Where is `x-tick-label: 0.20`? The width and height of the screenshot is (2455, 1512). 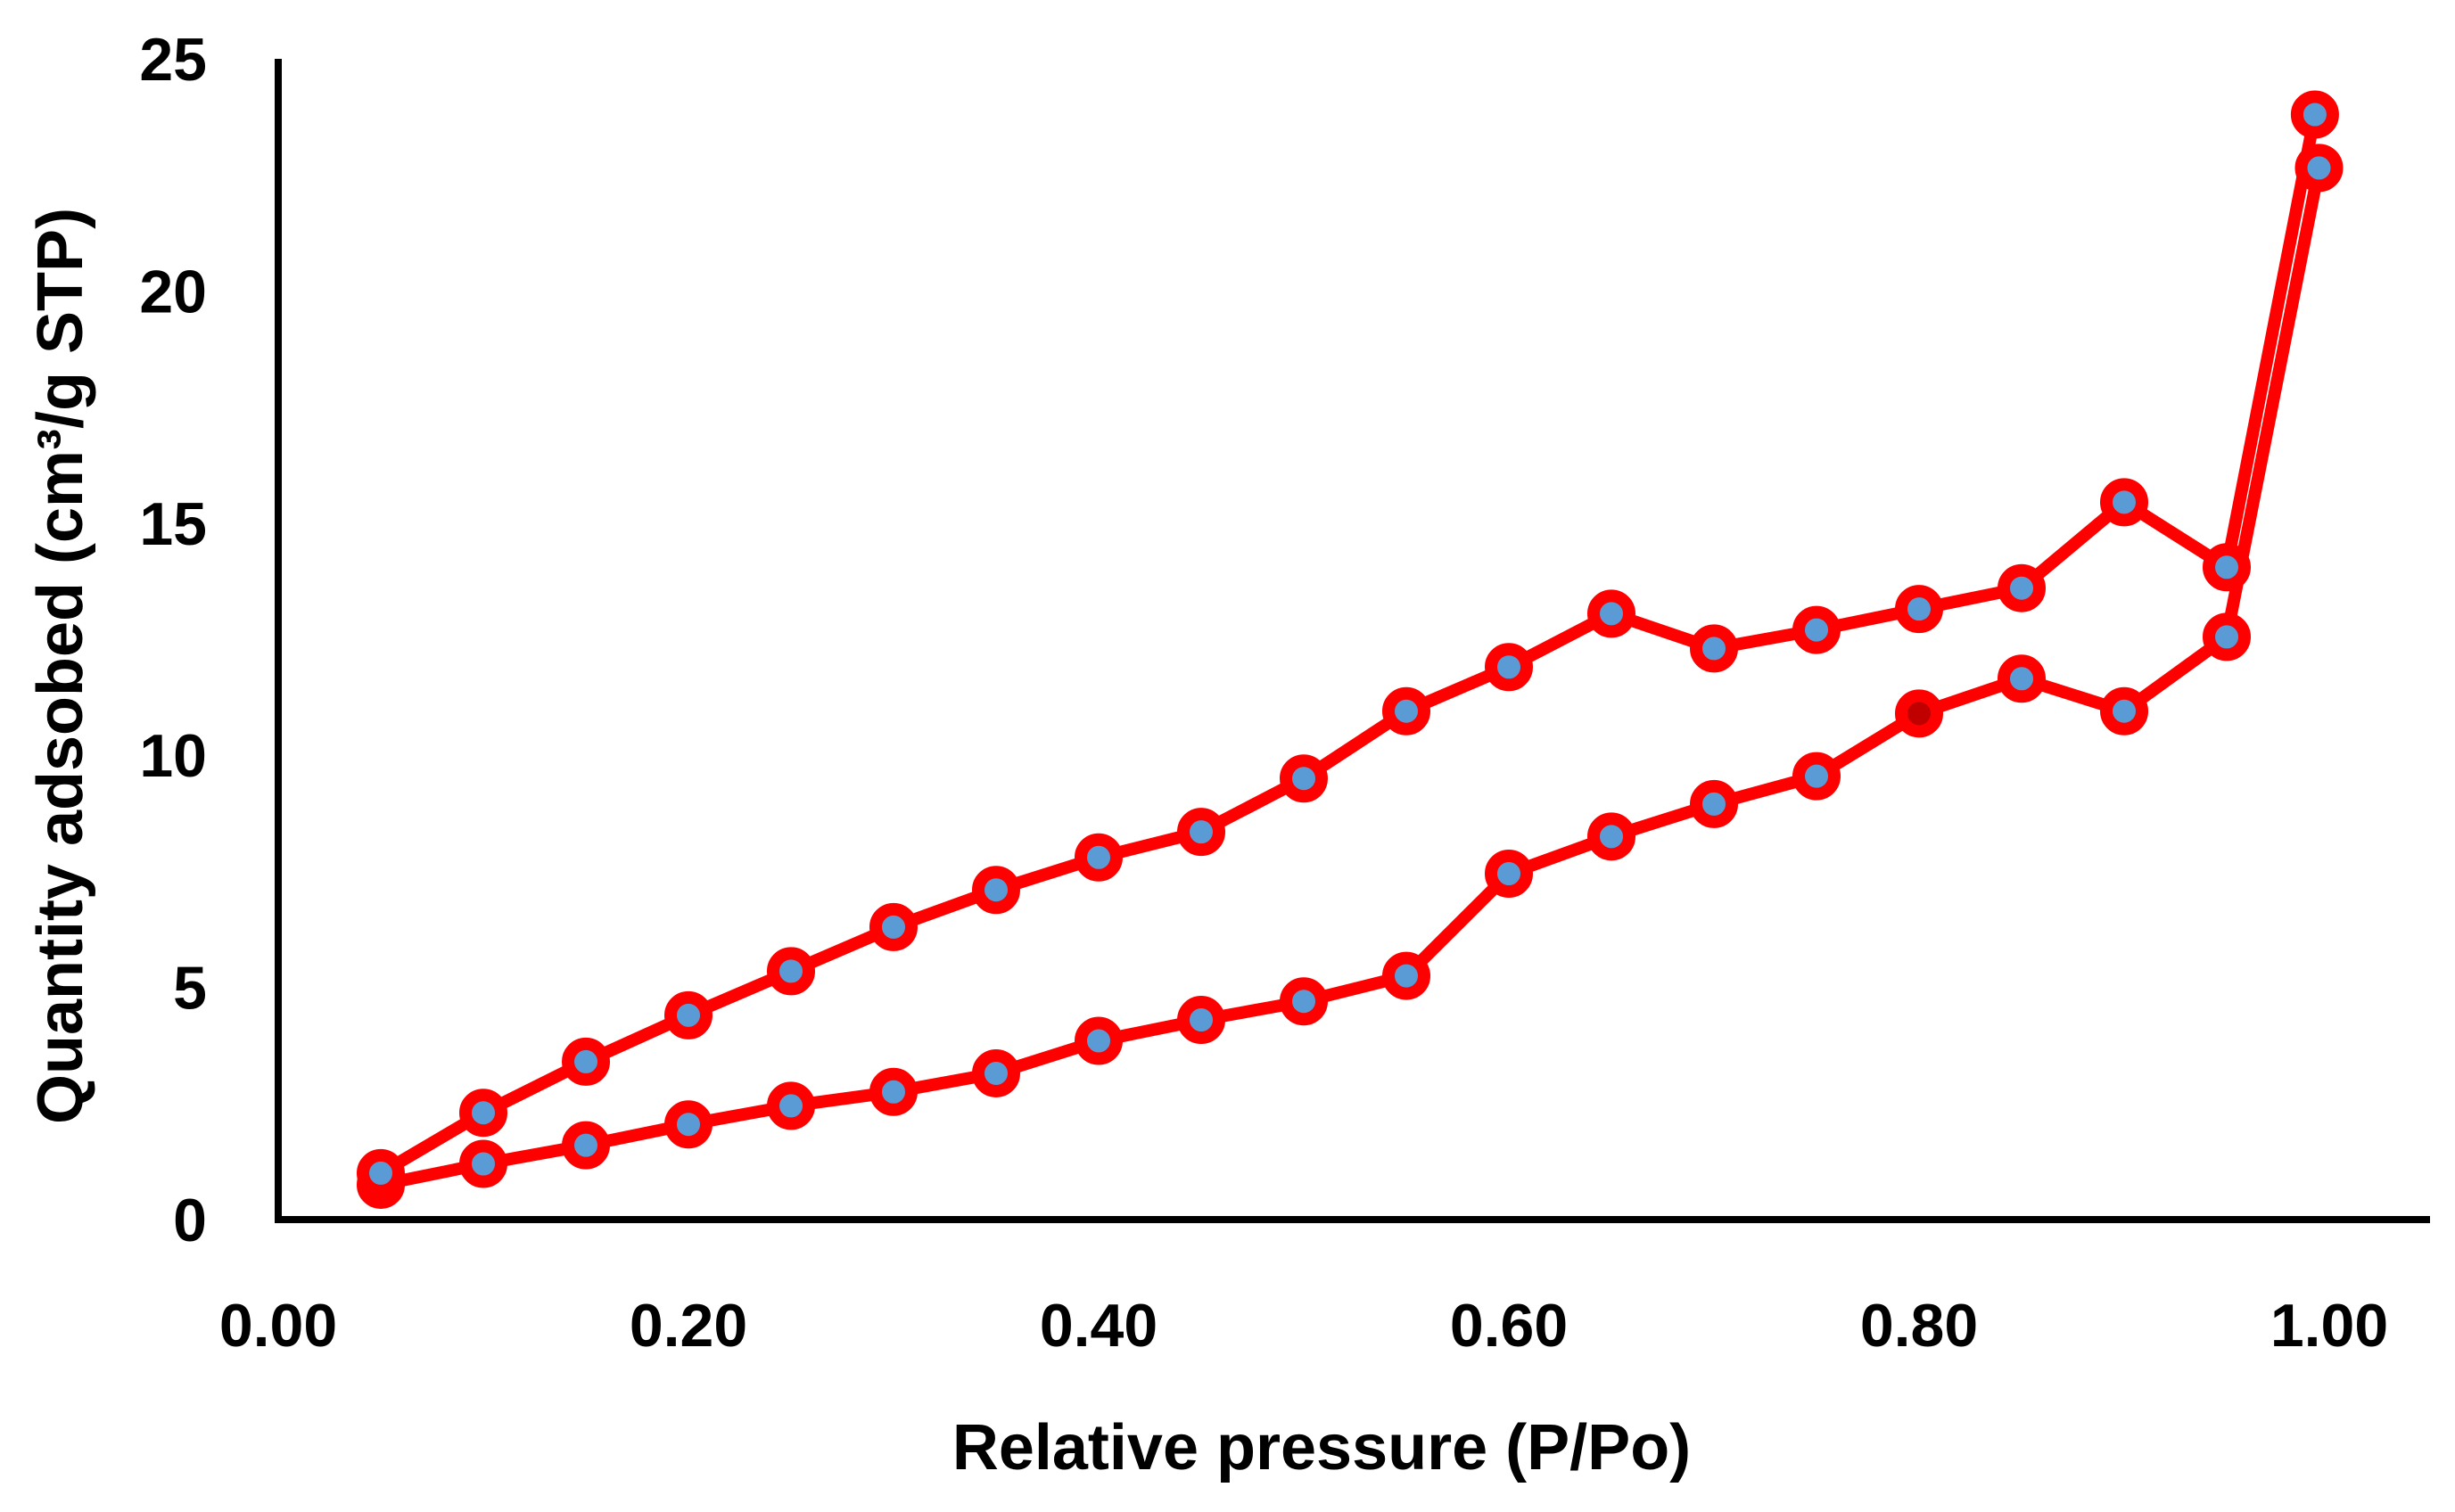 x-tick-label: 0.20 is located at coordinates (688, 1326).